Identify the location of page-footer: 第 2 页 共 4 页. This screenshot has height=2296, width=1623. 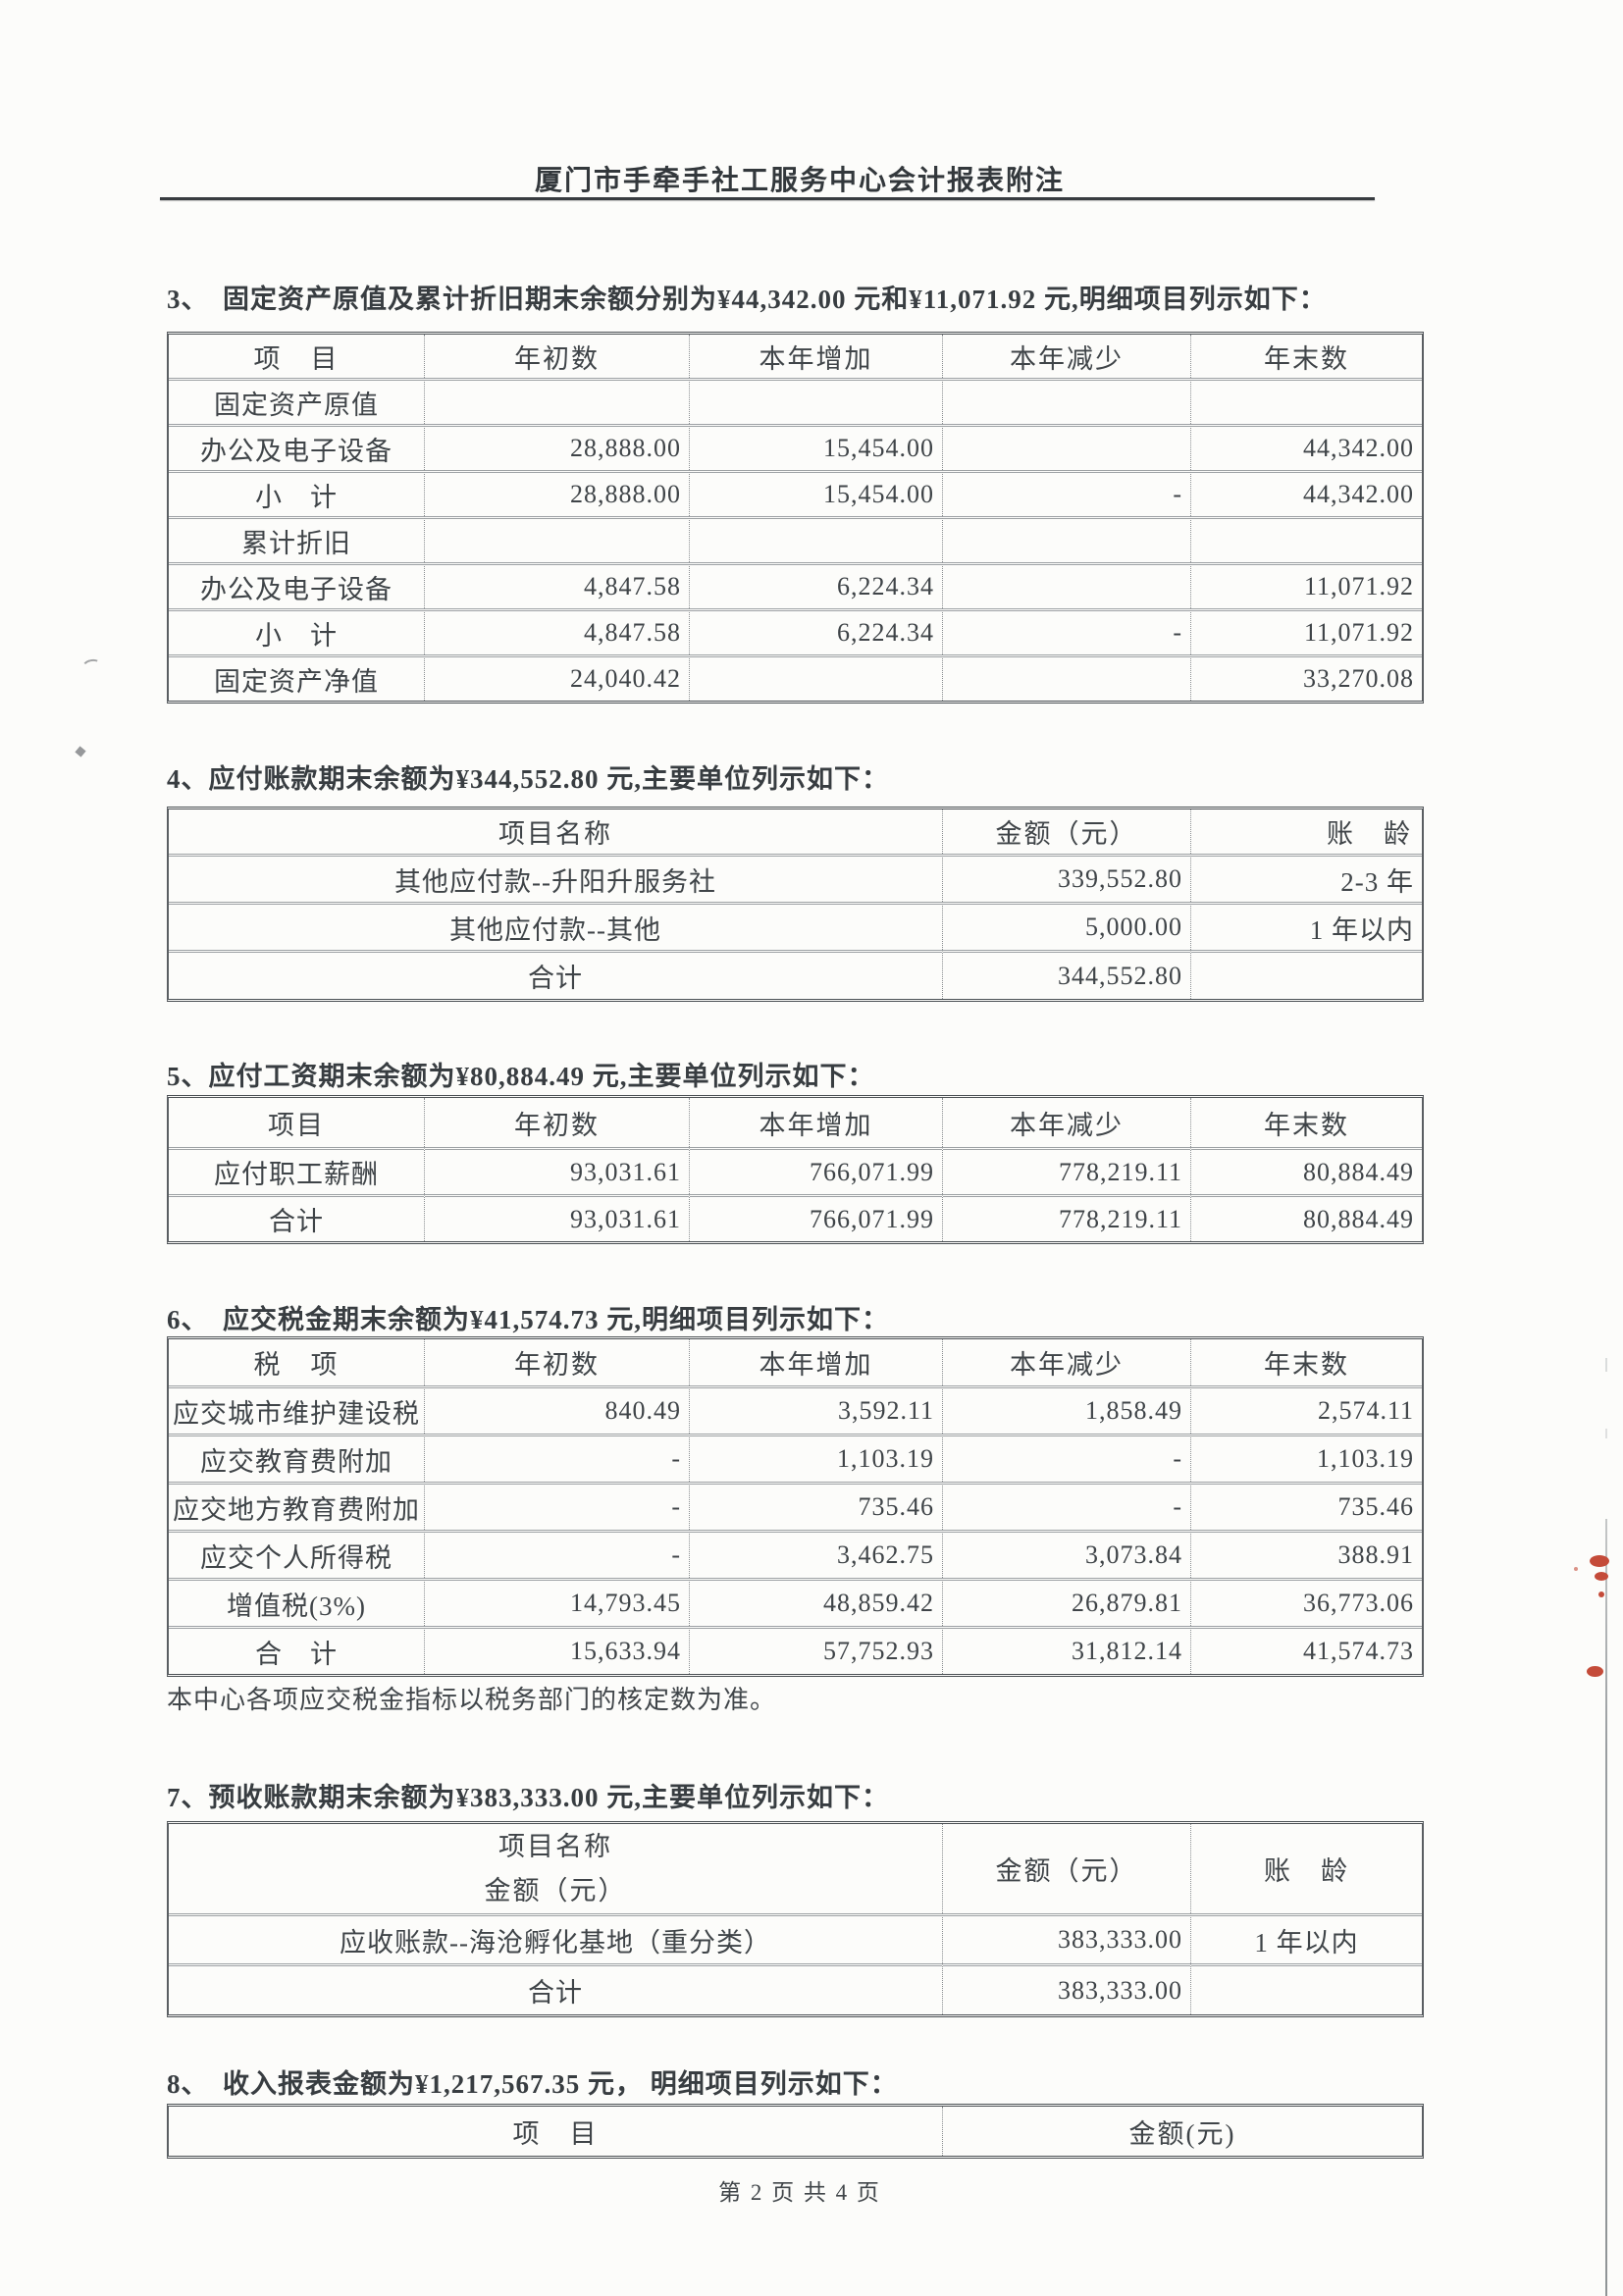
(799, 2192).